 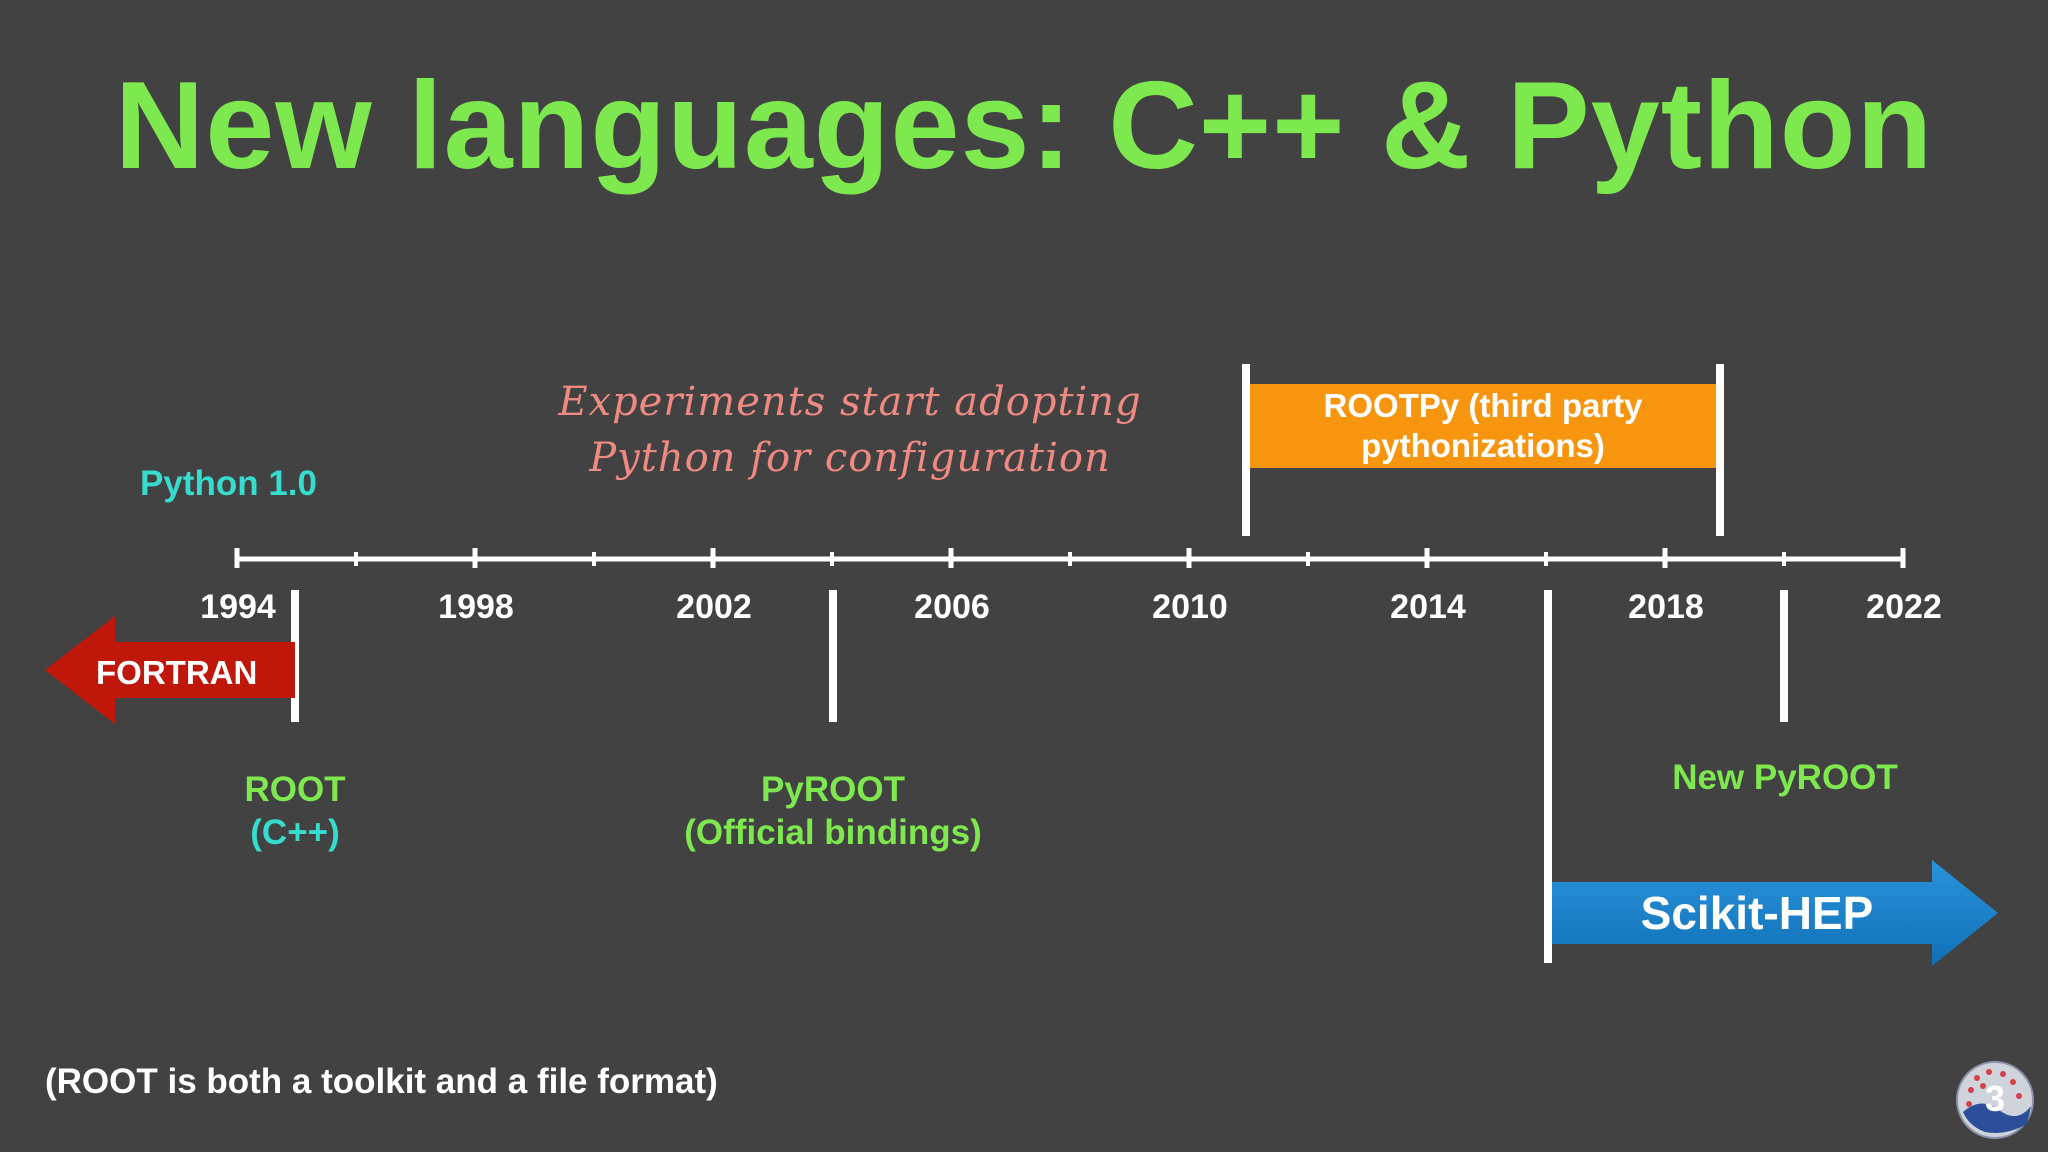 I want to click on fortran-arrow, so click(x=170, y=670).